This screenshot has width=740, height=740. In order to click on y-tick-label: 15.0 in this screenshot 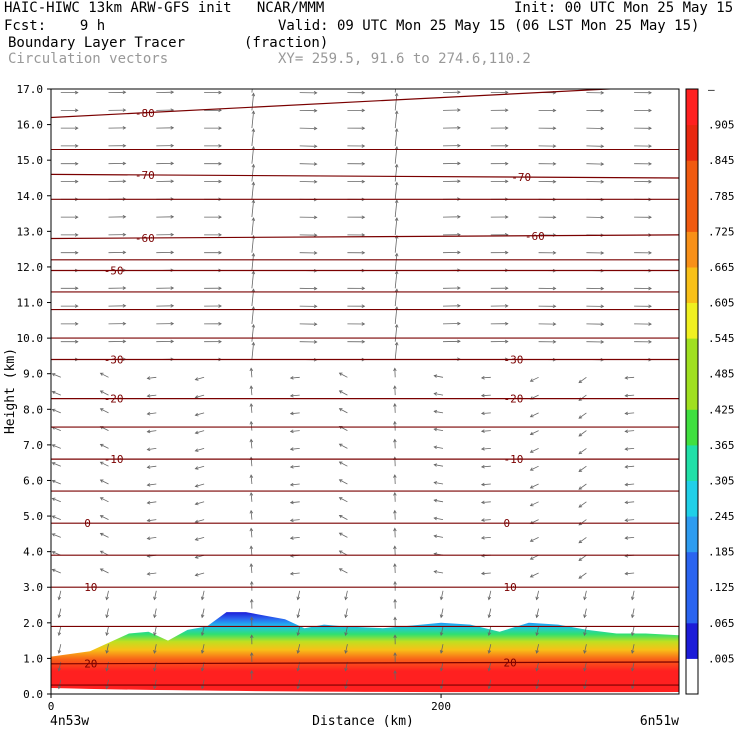, I will do `click(30, 160)`.